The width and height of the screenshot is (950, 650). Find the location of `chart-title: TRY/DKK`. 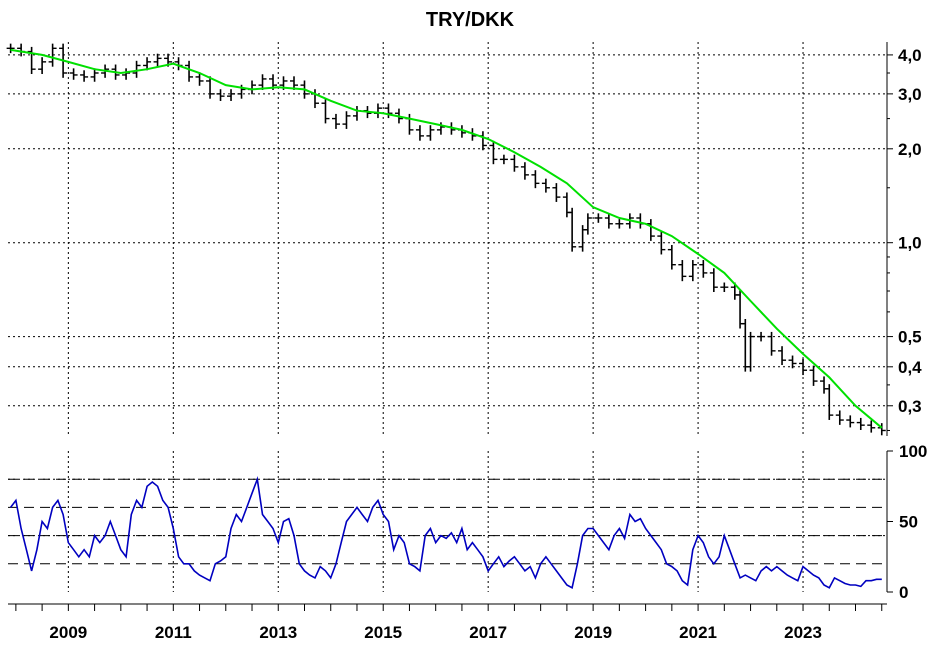

chart-title: TRY/DKK is located at coordinates (470, 20).